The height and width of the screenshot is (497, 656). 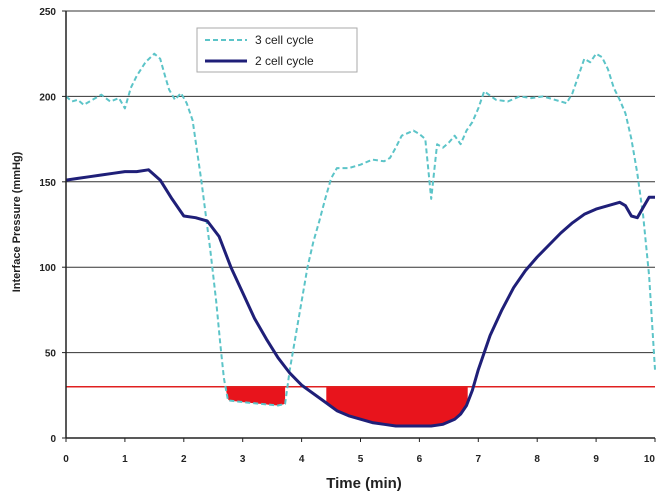 I want to click on x-tick-label-4: 4, so click(x=302, y=459).